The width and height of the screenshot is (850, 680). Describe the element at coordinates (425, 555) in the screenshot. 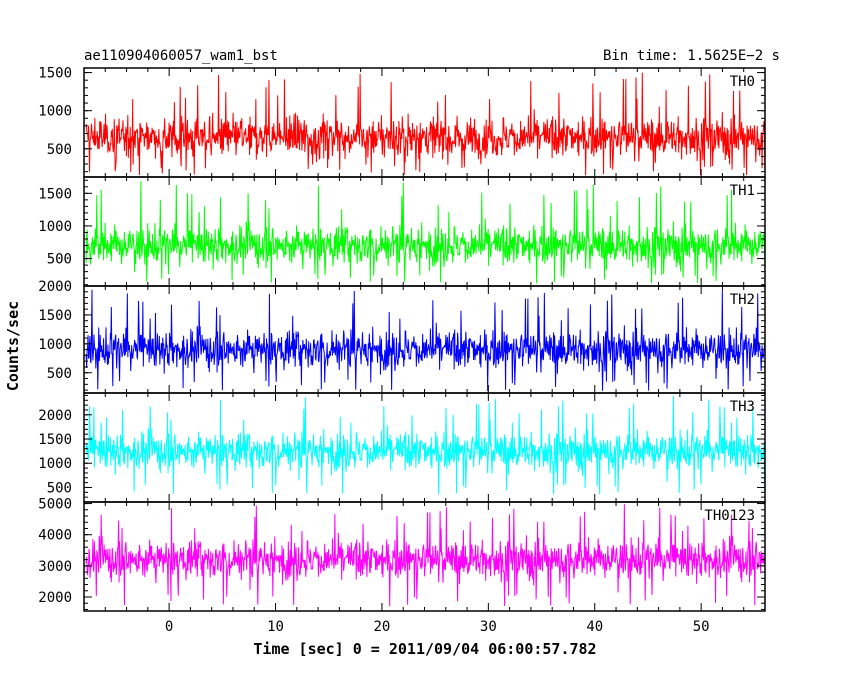

I see `series-line-th0123` at that location.